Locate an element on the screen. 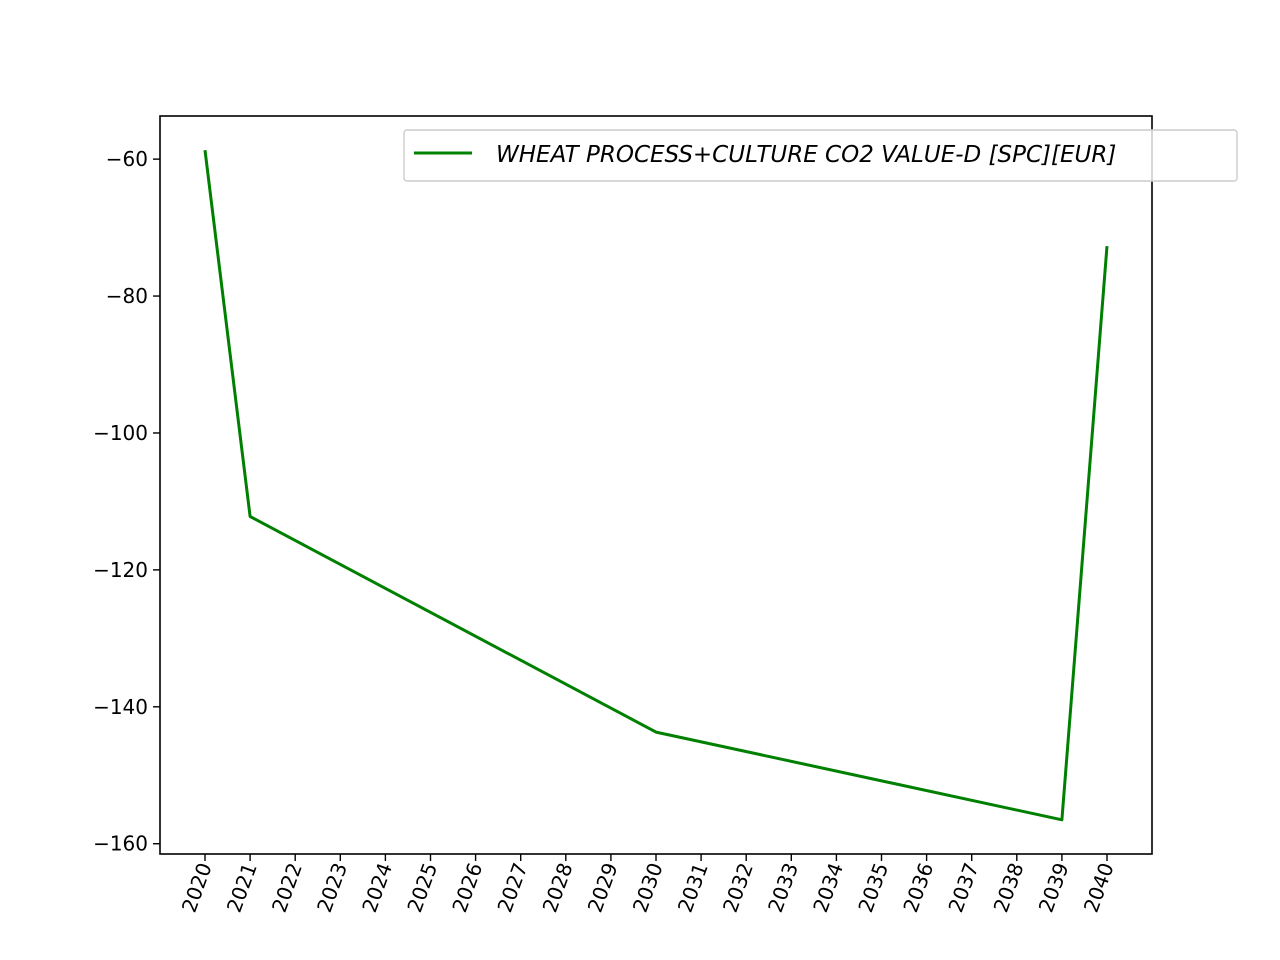 The width and height of the screenshot is (1280, 960). x-tick-label-2035: 2035 is located at coordinates (873, 888).